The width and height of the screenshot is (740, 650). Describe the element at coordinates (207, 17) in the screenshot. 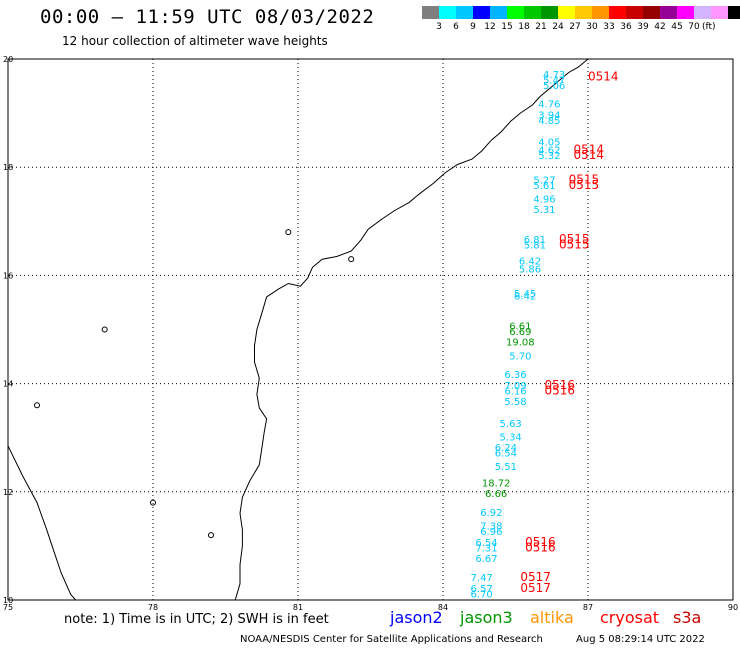

I see `page-title: 00:00 – 11:59 UTC 08/03/2022` at that location.